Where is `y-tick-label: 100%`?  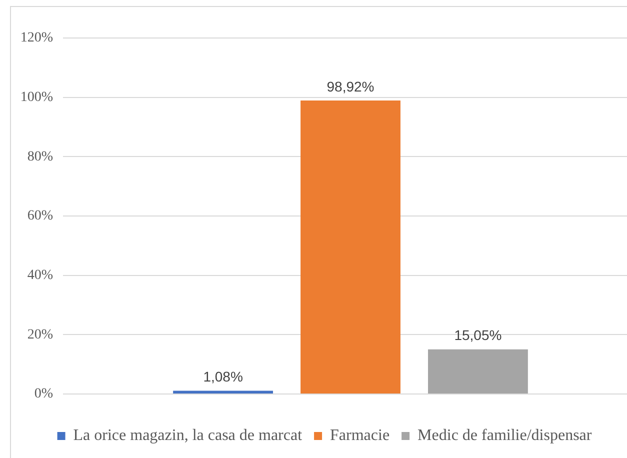 y-tick-label: 100% is located at coordinates (37, 98).